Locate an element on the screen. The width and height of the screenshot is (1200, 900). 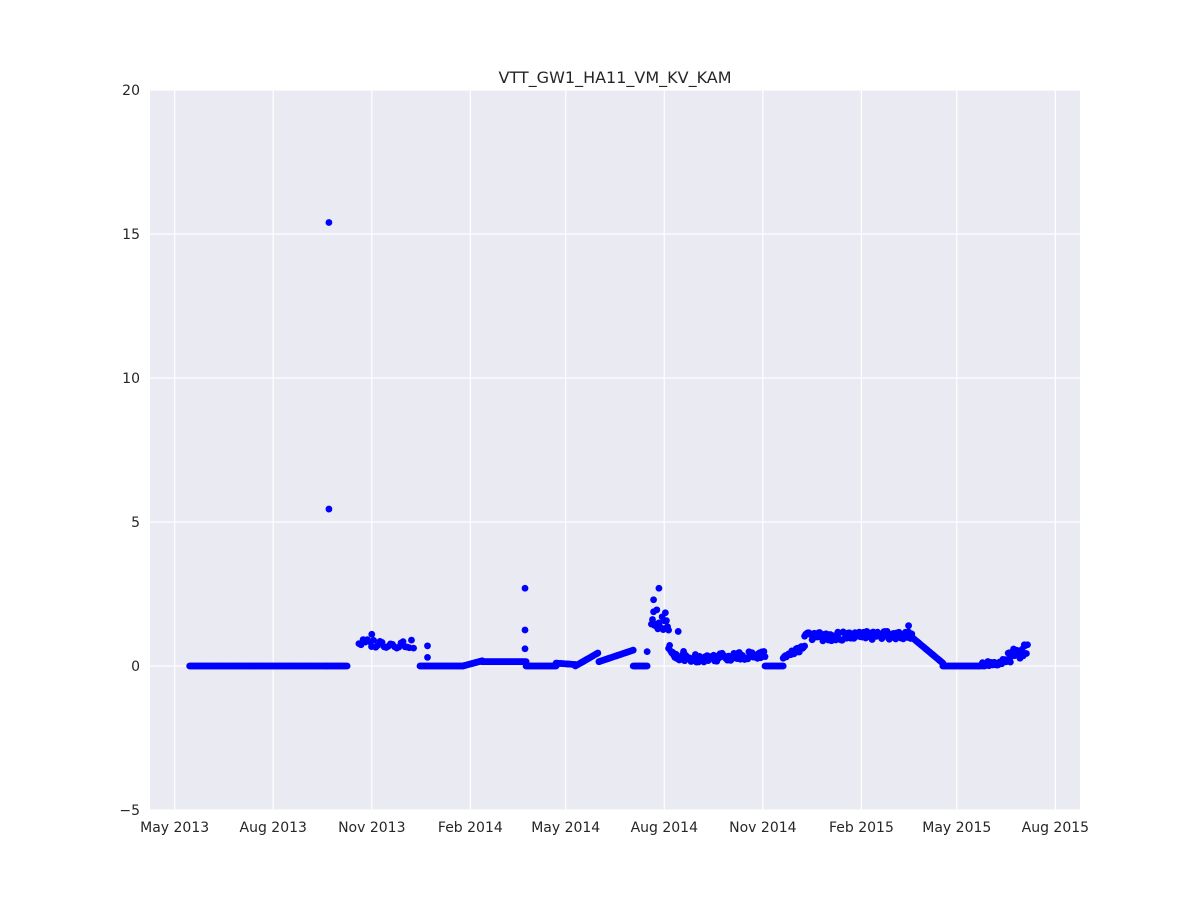
x-tick-label: Nov 2014 is located at coordinates (762, 828).